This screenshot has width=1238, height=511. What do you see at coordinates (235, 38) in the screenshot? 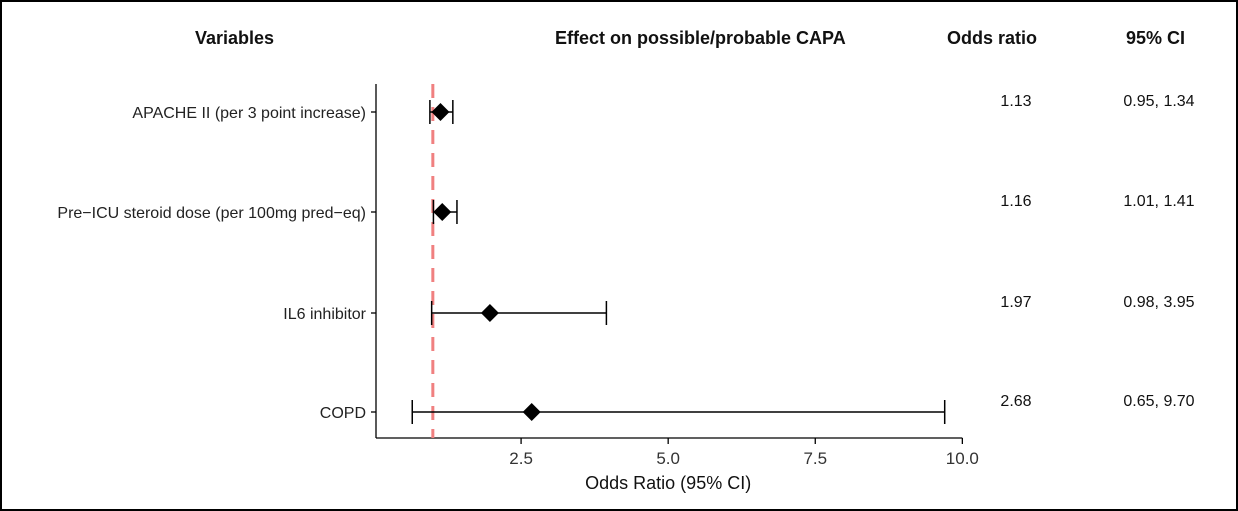
I see `header-variables: Variables` at bounding box center [235, 38].